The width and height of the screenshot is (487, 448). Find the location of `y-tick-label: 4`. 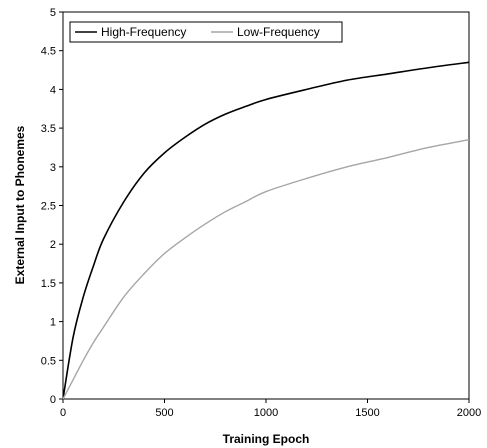

y-tick-label: 4 is located at coordinates (53, 90).